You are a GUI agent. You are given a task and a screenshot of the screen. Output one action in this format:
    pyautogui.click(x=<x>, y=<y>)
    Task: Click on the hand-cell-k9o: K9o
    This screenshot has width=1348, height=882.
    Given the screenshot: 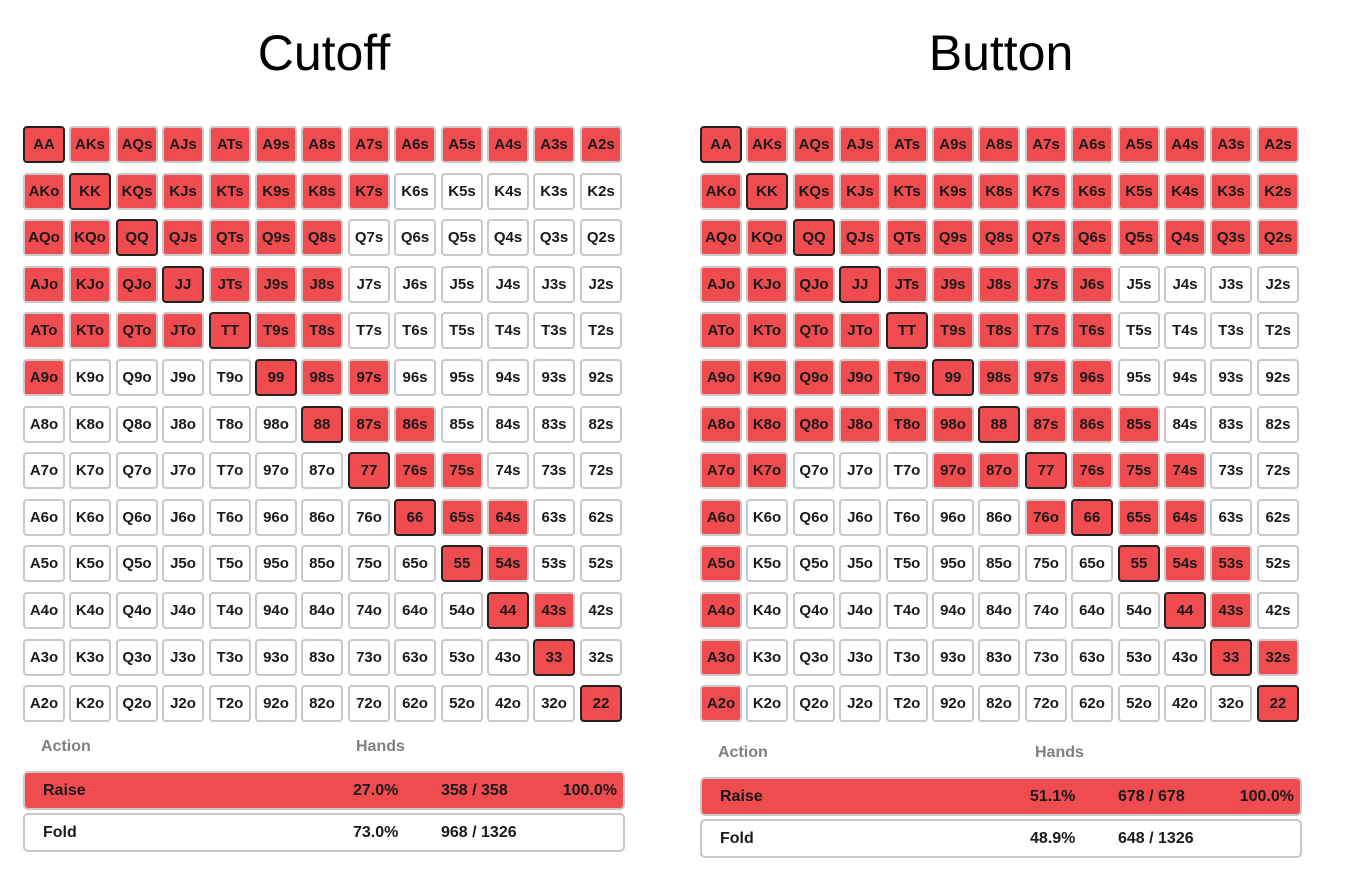 What is the action you would take?
    pyautogui.click(x=90, y=377)
    